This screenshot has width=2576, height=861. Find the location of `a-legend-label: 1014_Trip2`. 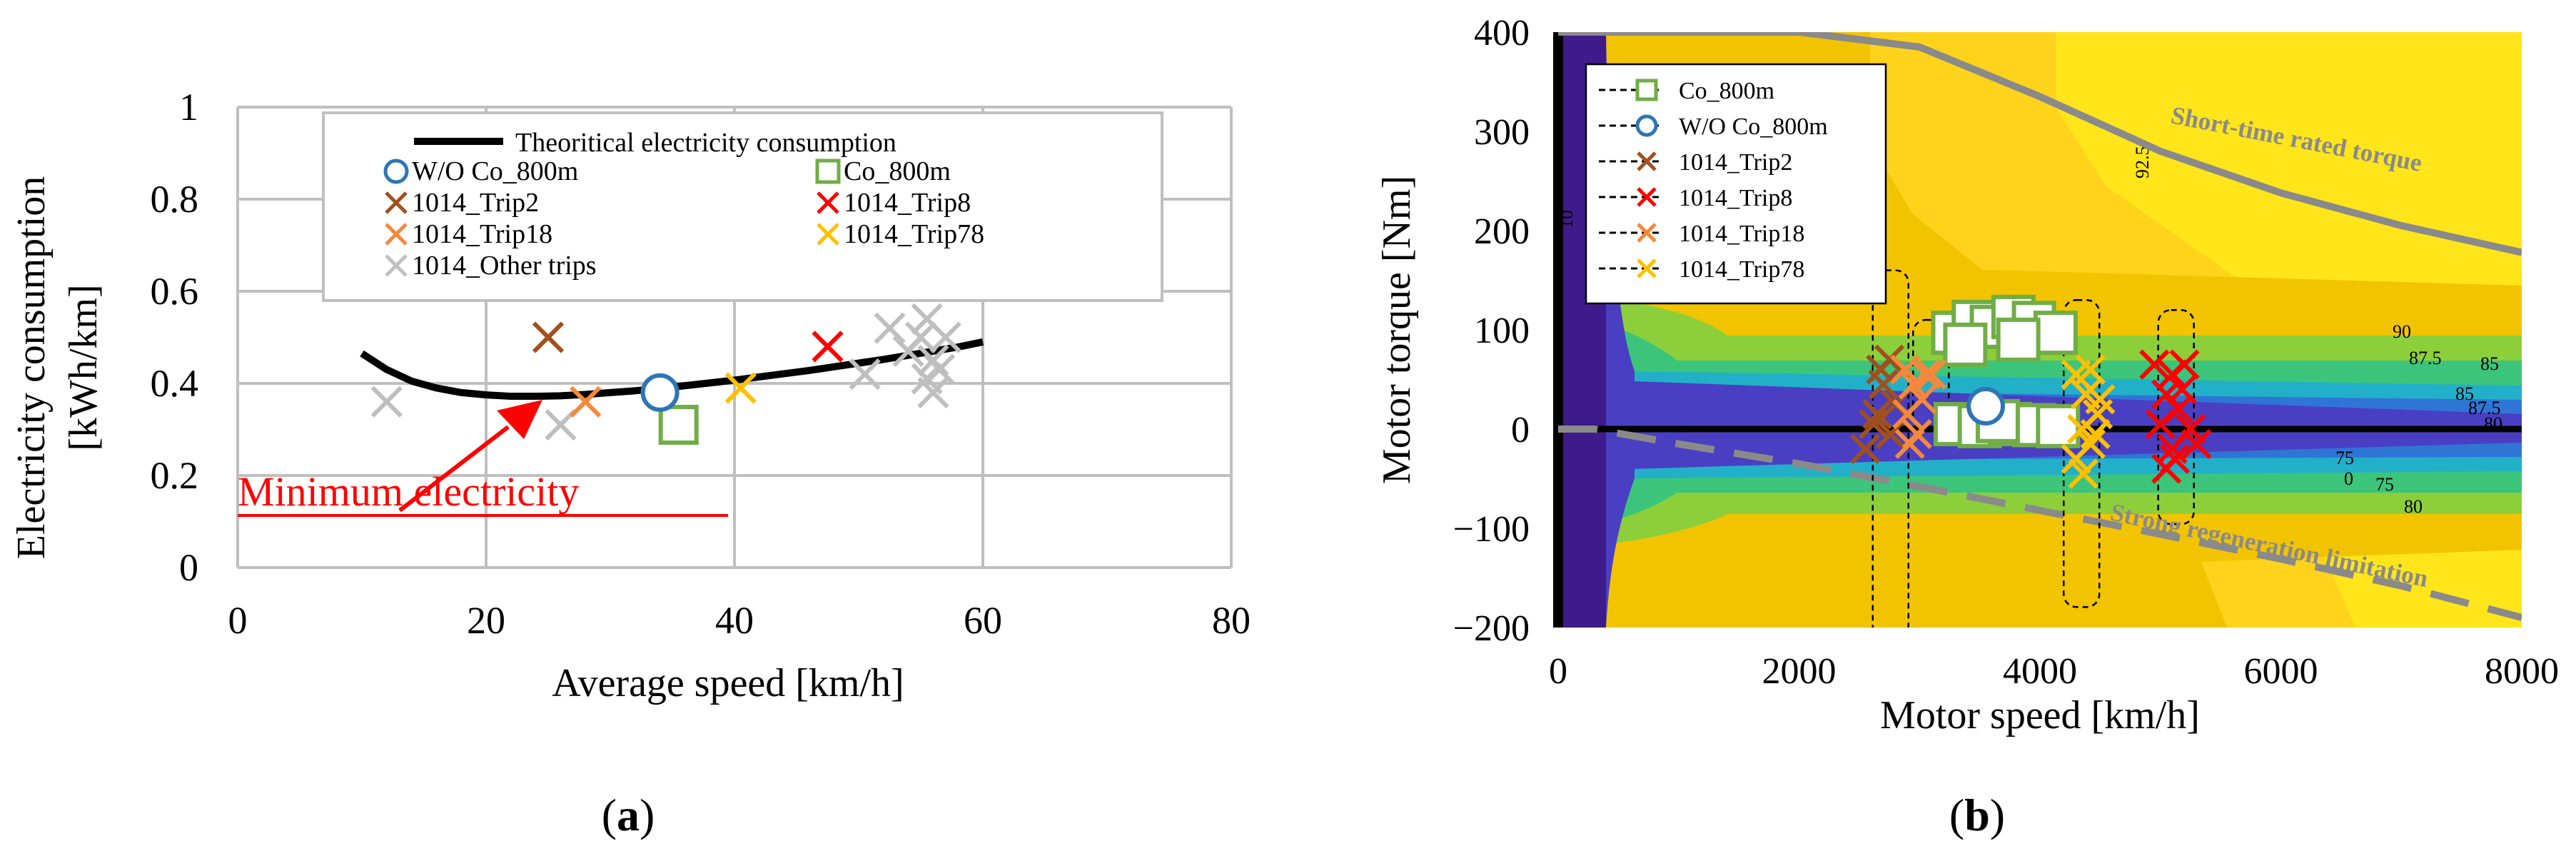

a-legend-label: 1014_Trip2 is located at coordinates (475, 203).